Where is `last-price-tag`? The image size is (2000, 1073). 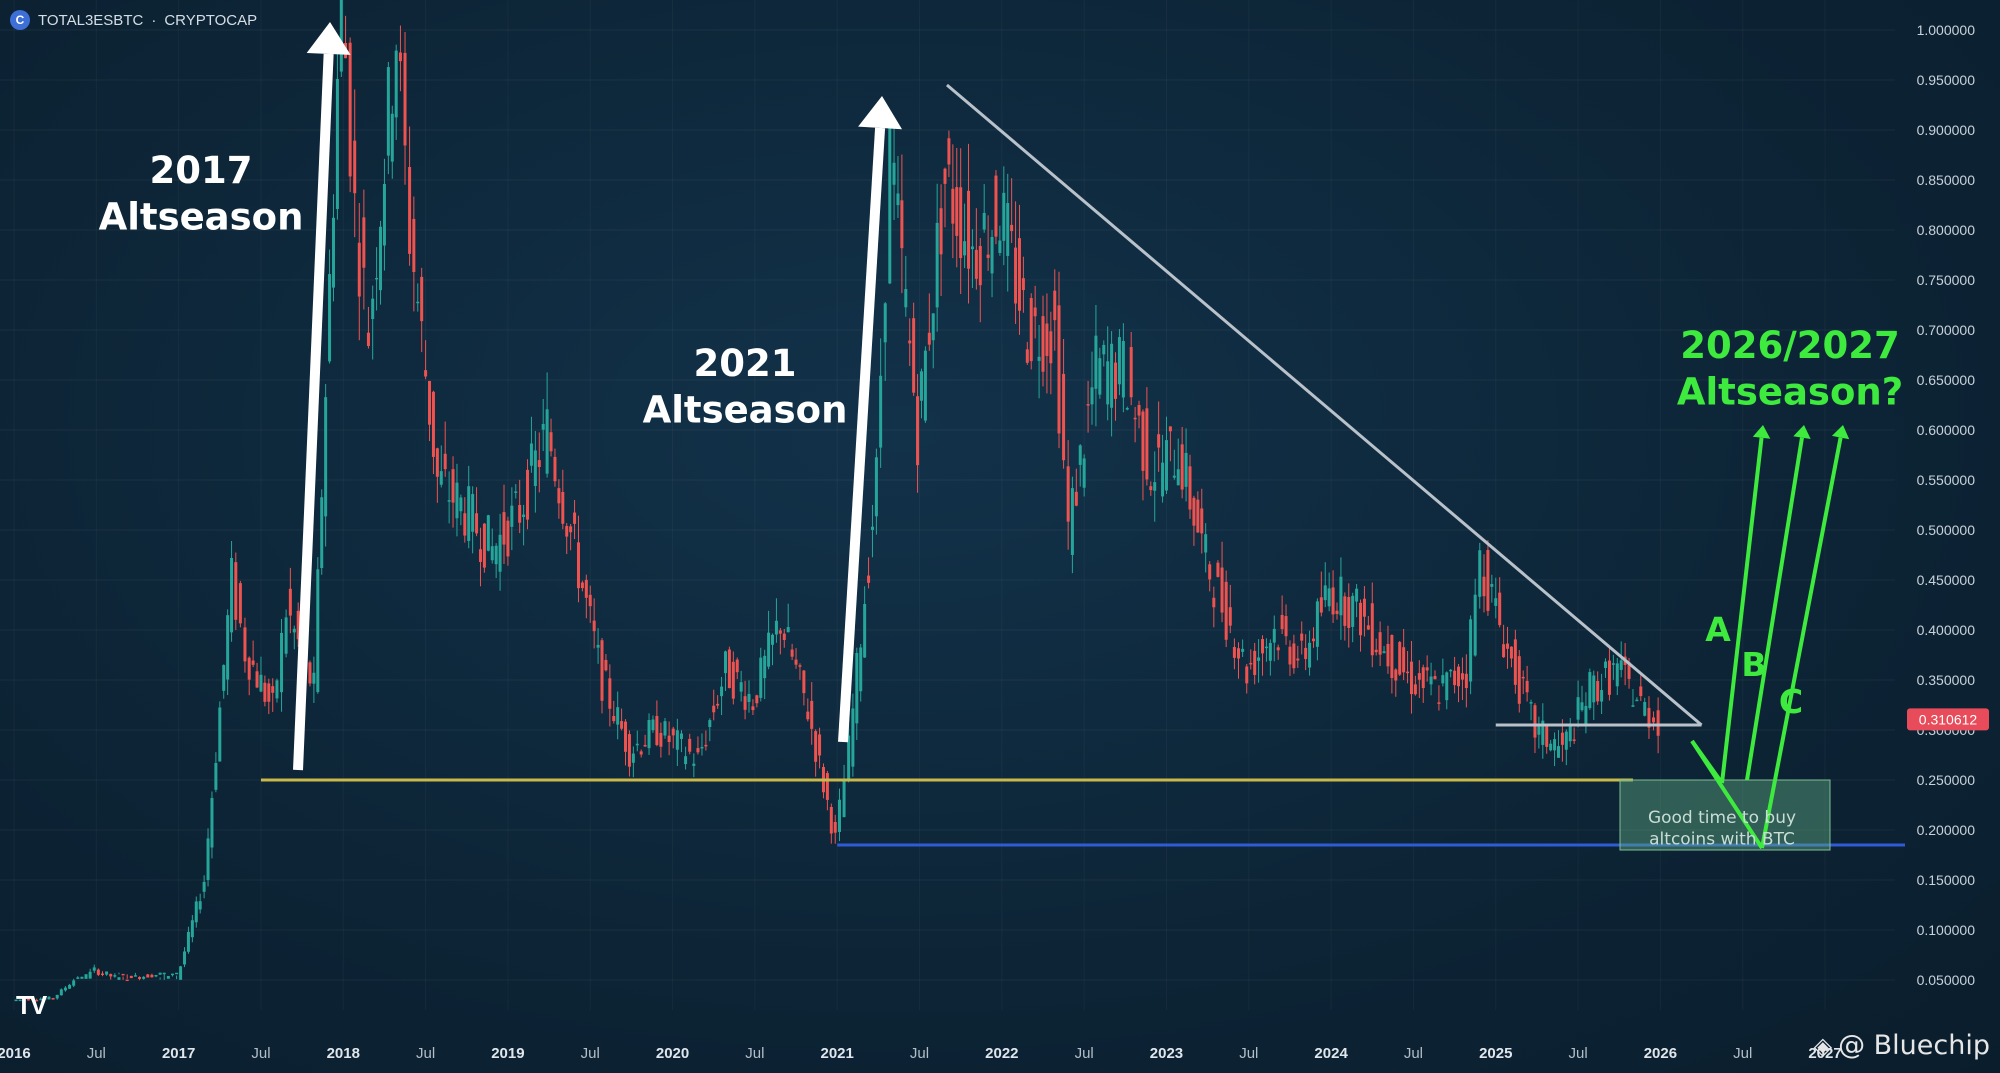
last-price-tag is located at coordinates (1948, 719).